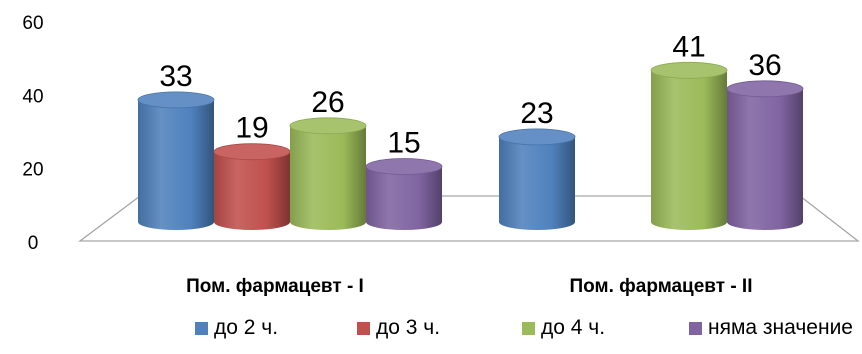 Image resolution: width=862 pixels, height=354 pixels. Describe the element at coordinates (246, 327) in the screenshot. I see `legend-label: до 2 ч.` at that location.